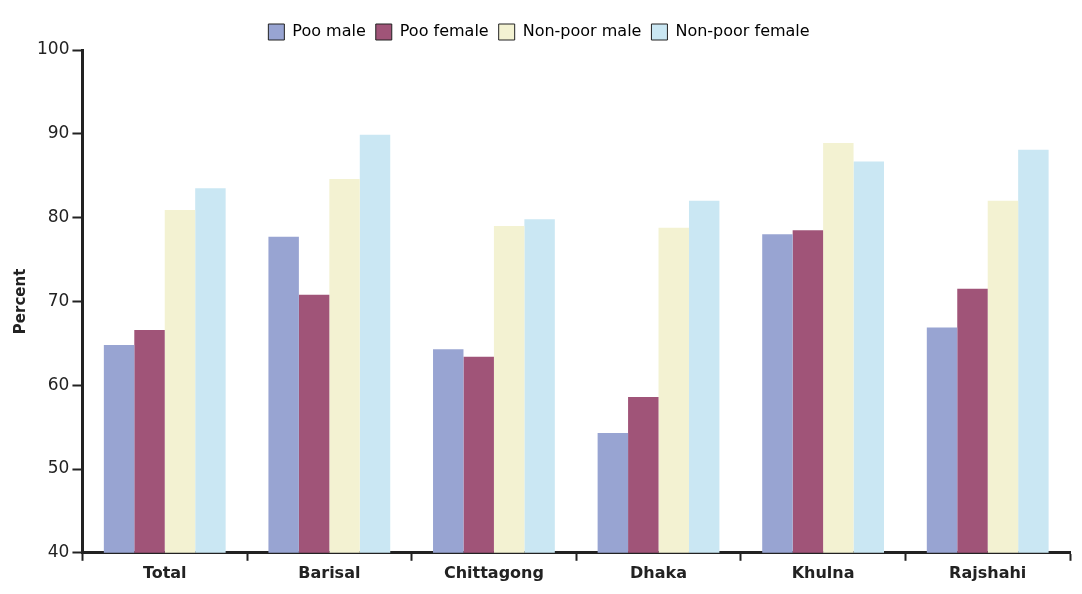  Describe the element at coordinates (582, 31) in the screenshot. I see `legend-label: Non-poor male` at that location.